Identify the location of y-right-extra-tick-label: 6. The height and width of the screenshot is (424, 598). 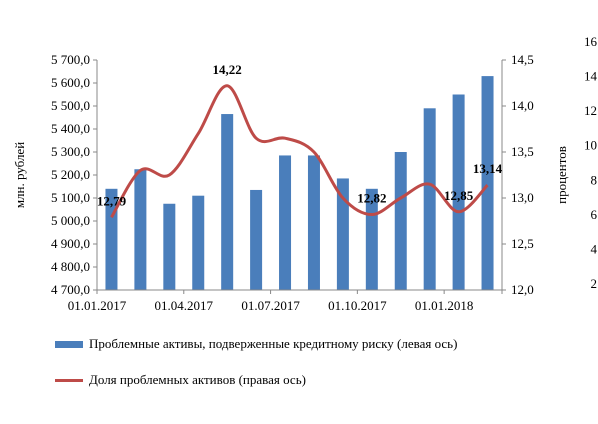
(594, 214).